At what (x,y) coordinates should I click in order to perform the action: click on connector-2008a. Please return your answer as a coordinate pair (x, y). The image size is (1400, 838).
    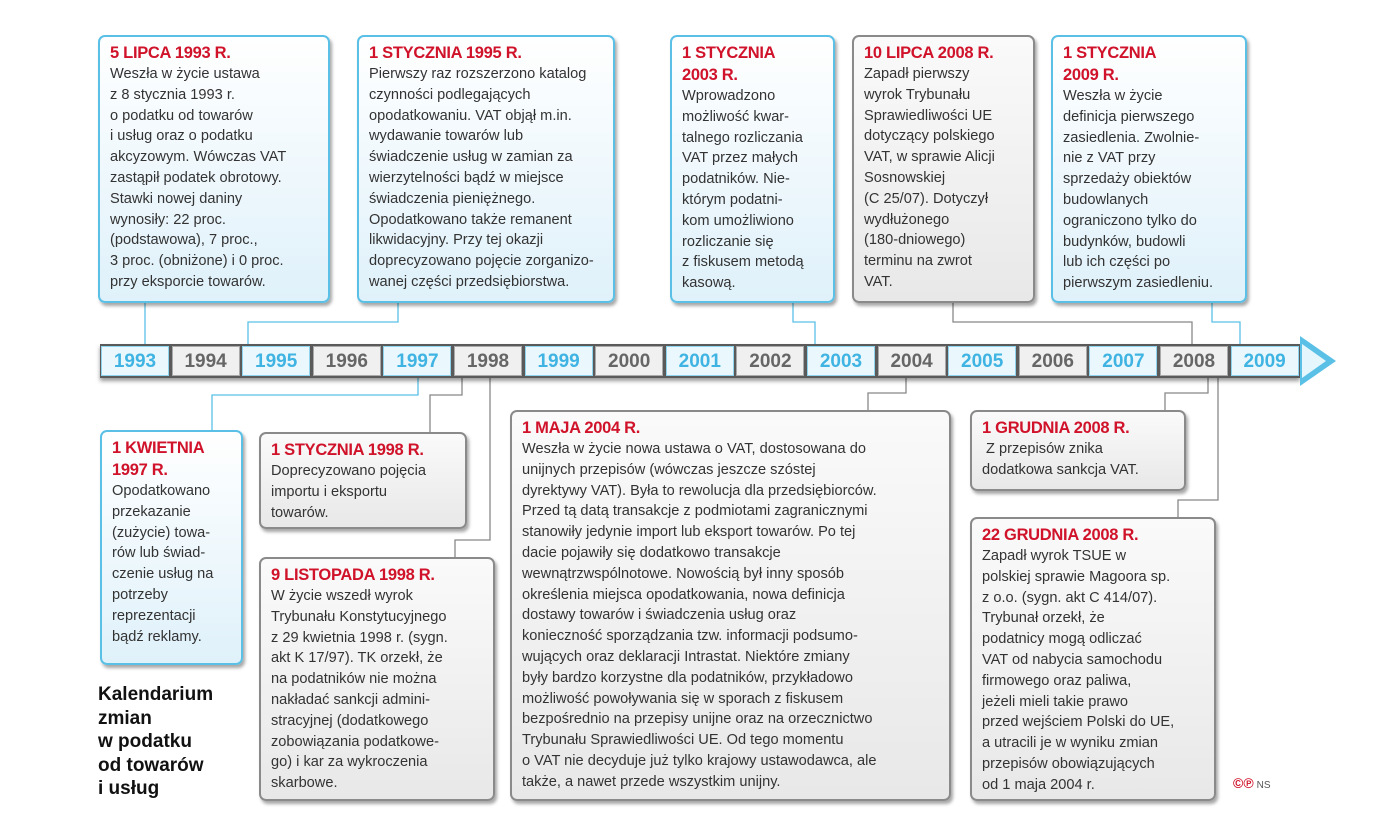
    Looking at the image, I should click on (1072, 323).